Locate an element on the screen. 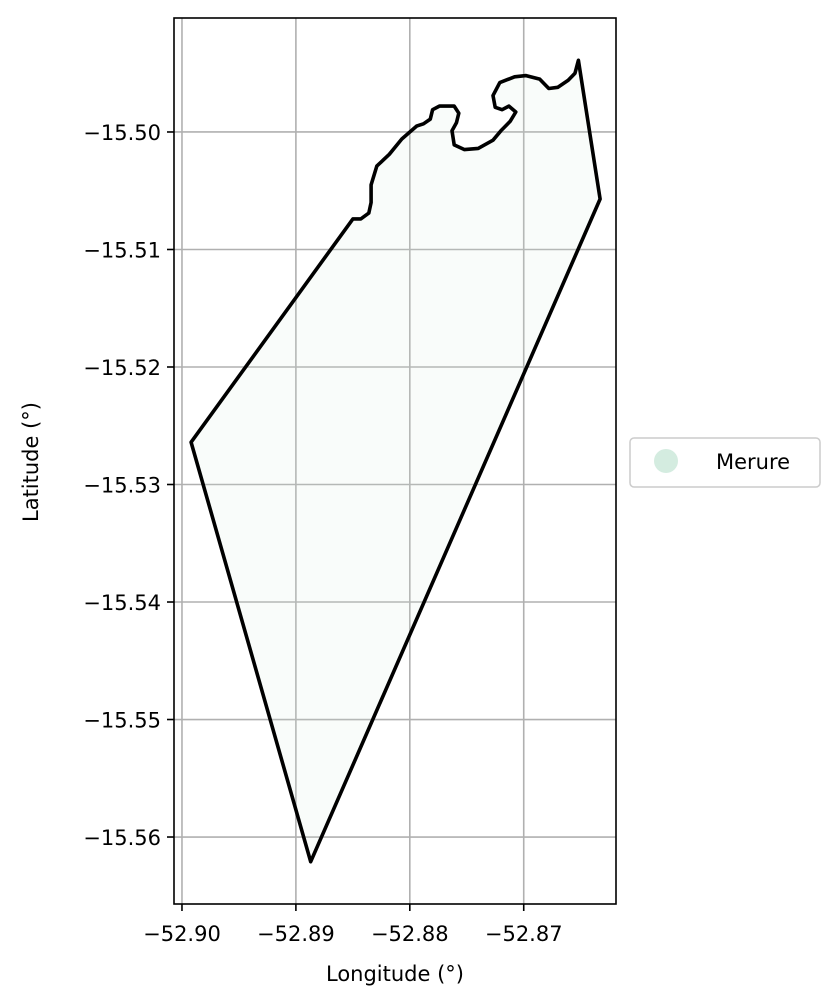  legend-box is located at coordinates (725, 462).